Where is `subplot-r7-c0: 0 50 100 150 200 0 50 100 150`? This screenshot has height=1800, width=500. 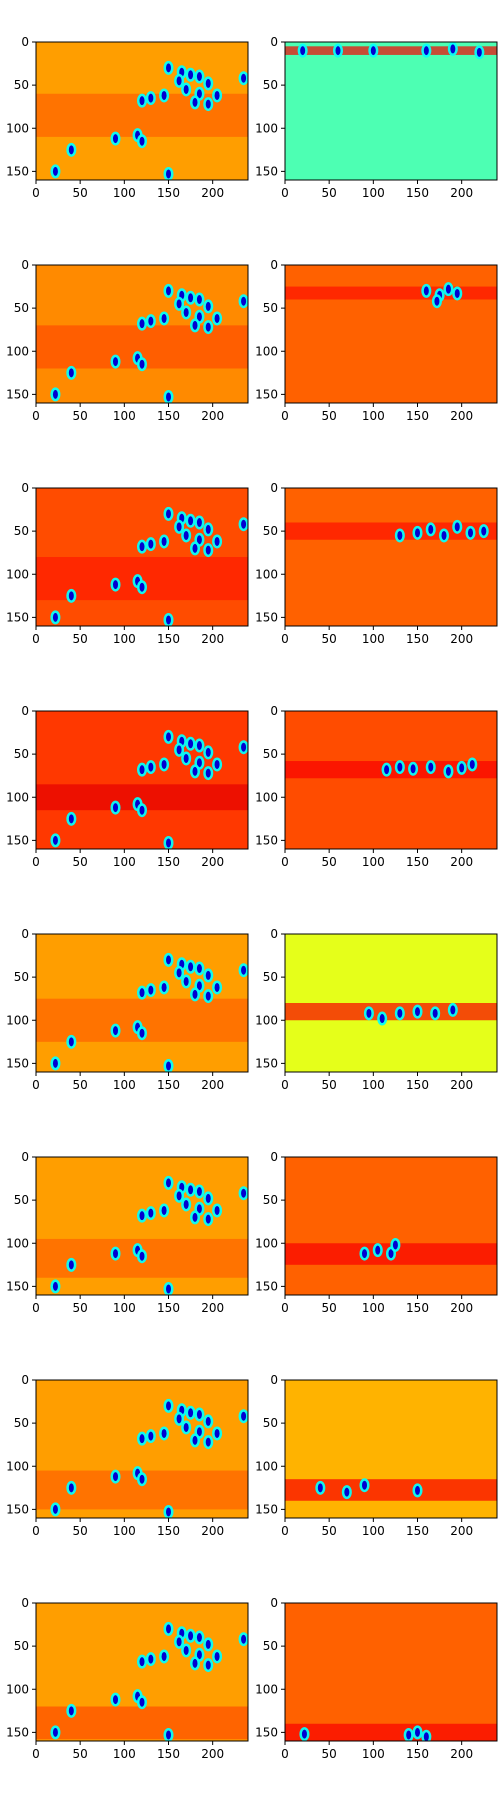 subplot-r7-c0: 0 50 100 150 200 0 50 100 150 is located at coordinates (127, 1678).